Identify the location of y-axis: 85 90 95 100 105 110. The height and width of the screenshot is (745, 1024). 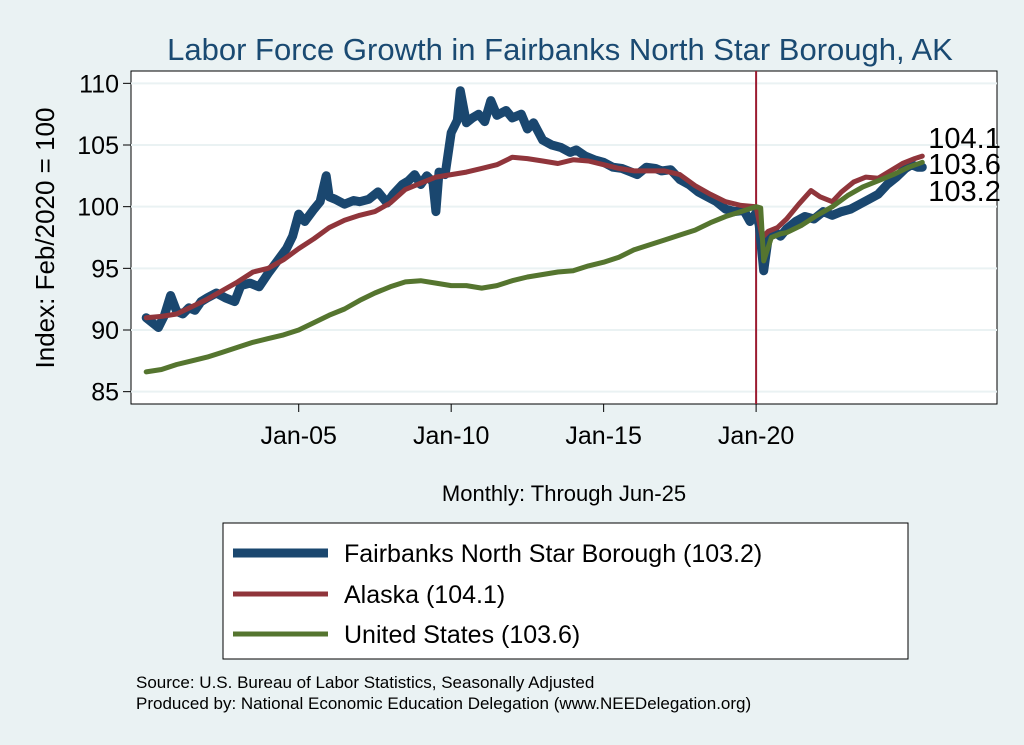
(104, 238).